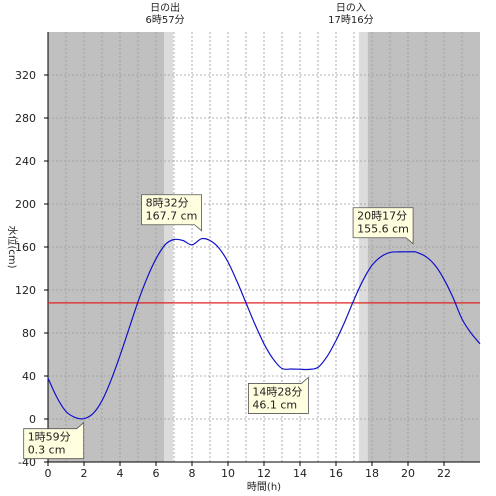 This screenshot has height=496, width=496. Describe the element at coordinates (336, 473) in the screenshot. I see `x-tick-label: 16` at that location.